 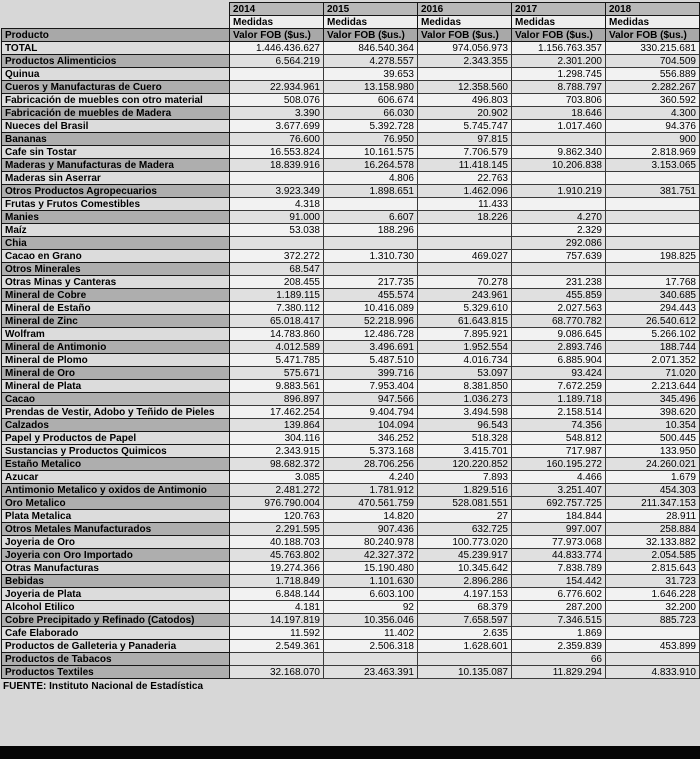 What do you see at coordinates (276, 620) in the screenshot?
I see `value-cell: 14.197.819` at bounding box center [276, 620].